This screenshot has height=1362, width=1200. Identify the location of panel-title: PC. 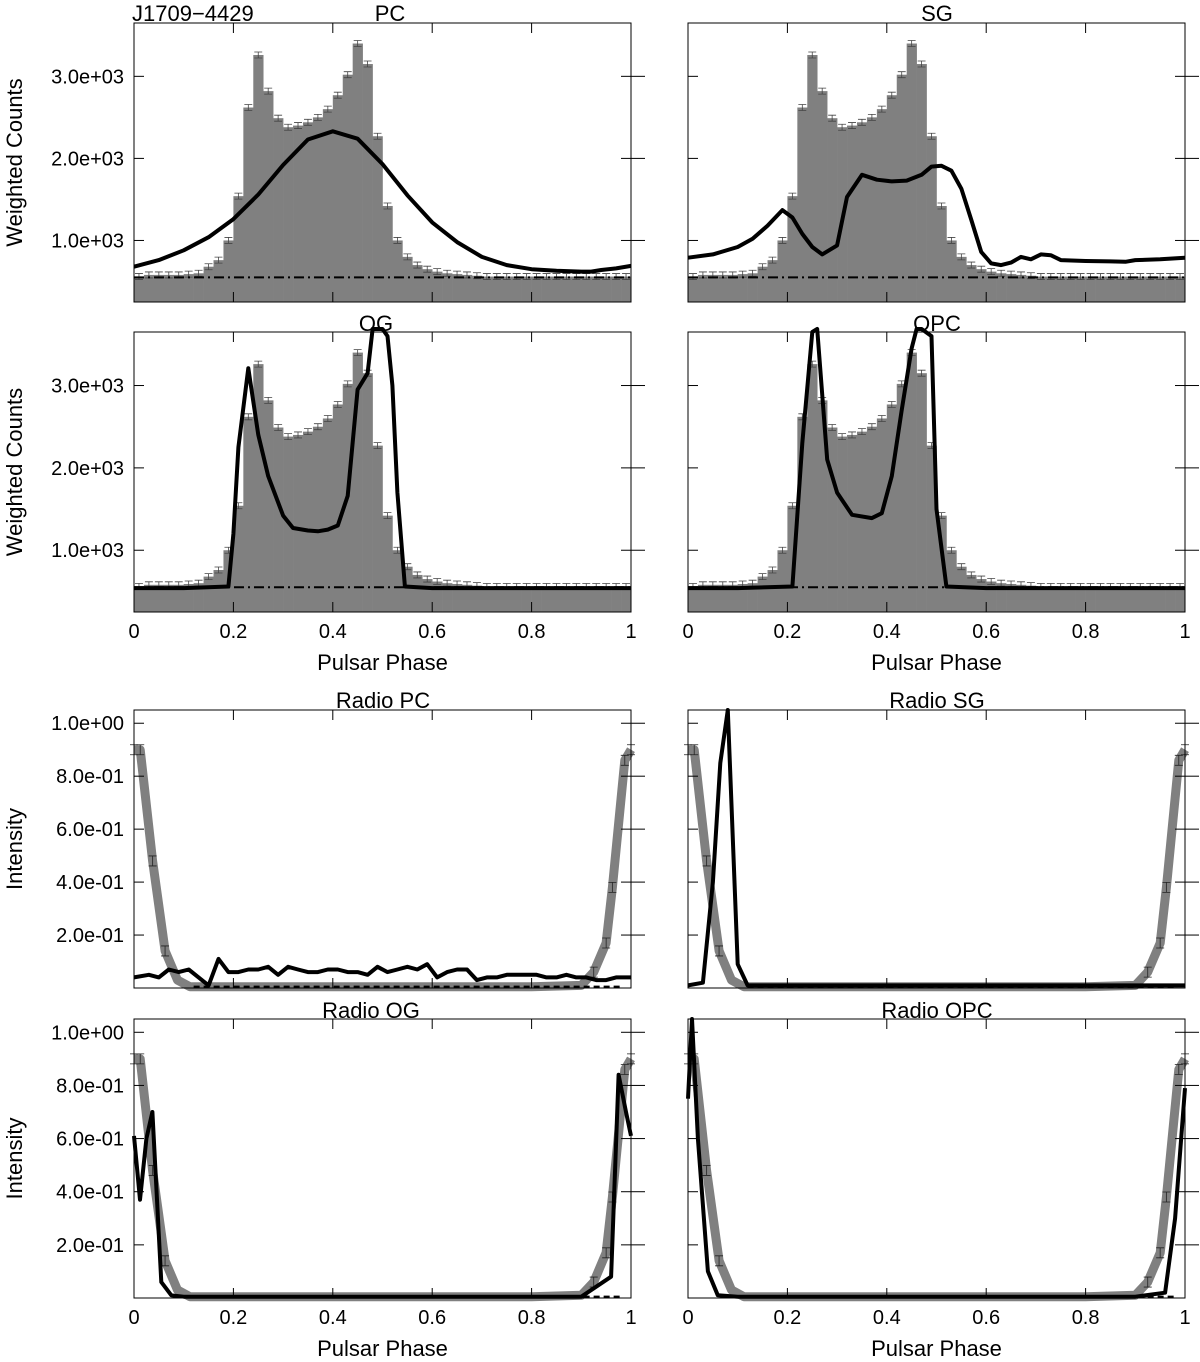
(390, 13).